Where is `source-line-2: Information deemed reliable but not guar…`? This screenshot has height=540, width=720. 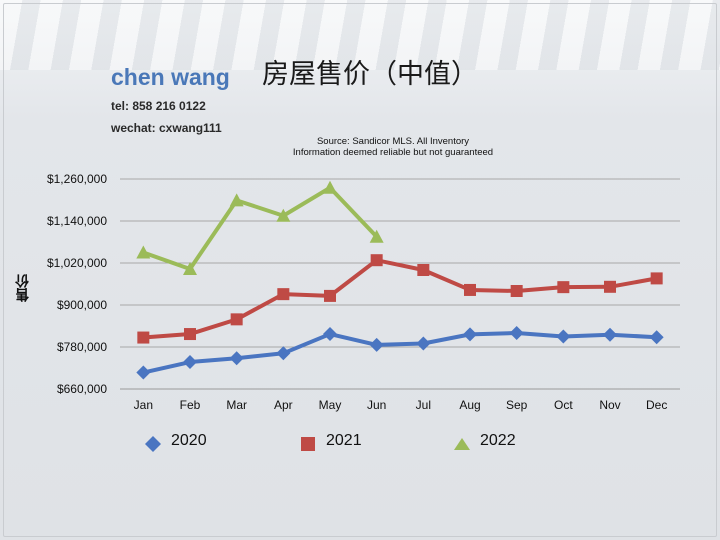
source-line-2: Information deemed reliable but not guar… is located at coordinates (393, 152).